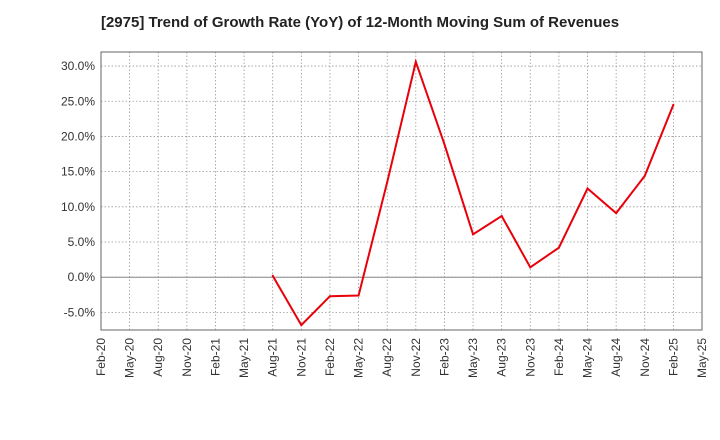  Describe the element at coordinates (301, 357) in the screenshot. I see `x-tick-label: Nov-21` at that location.